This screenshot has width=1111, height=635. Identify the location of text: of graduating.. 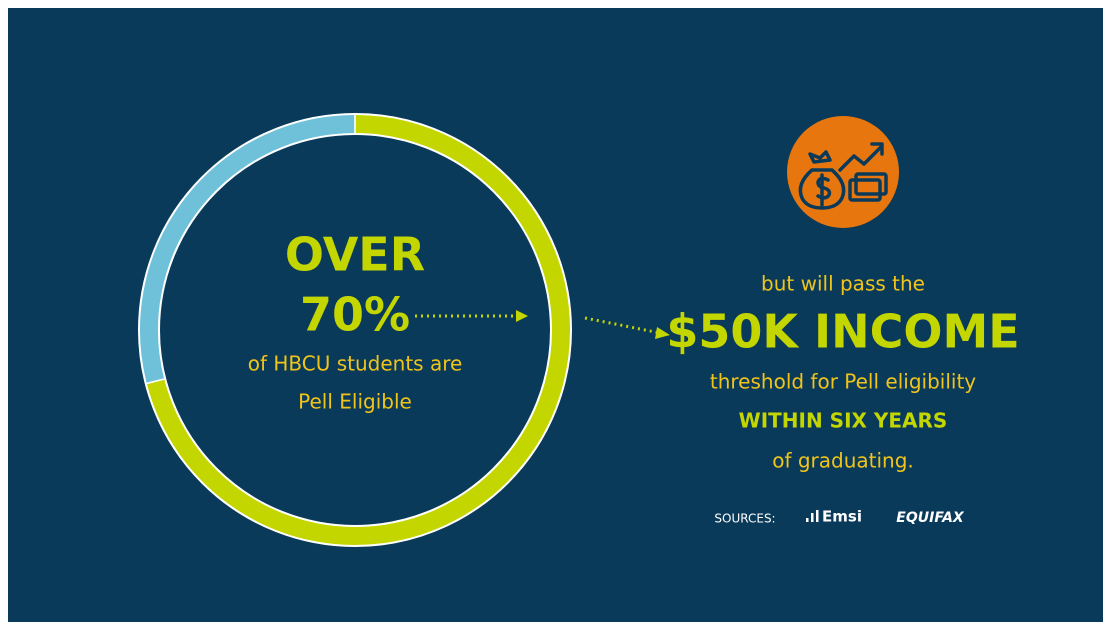
(843, 461).